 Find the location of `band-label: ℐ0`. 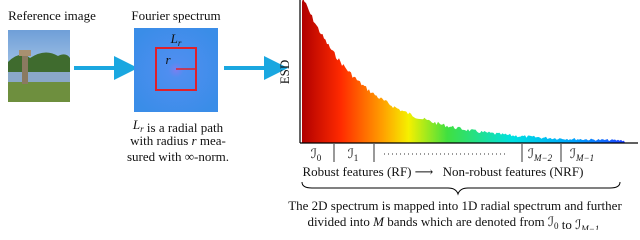

band-label: ℐ0 is located at coordinates (316, 154).